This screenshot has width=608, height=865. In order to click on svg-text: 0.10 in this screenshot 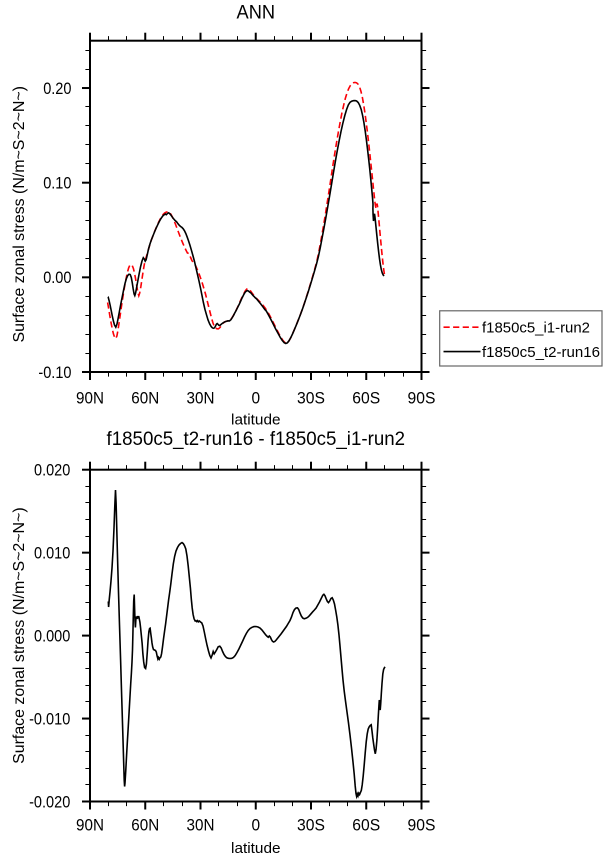, I will do `click(57, 184)`.